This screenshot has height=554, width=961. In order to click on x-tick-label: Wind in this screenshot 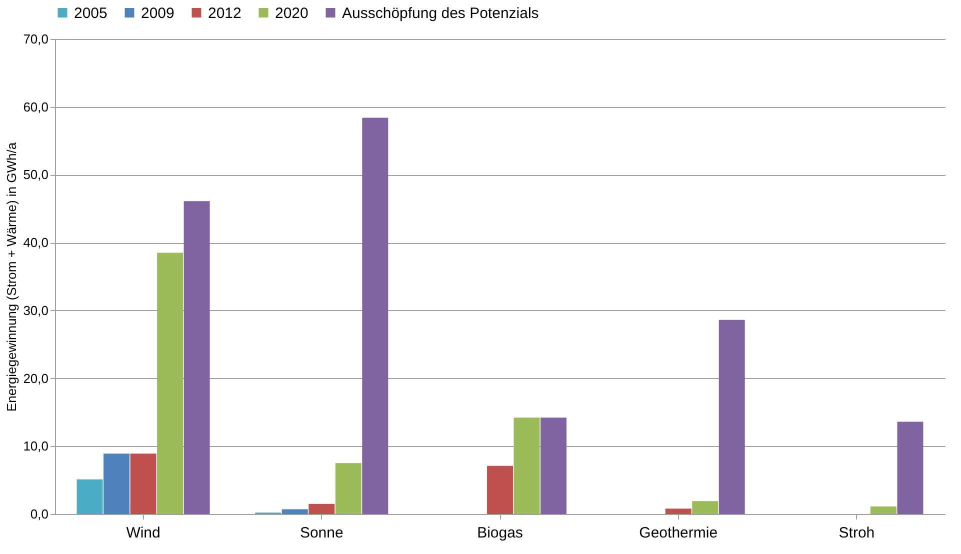, I will do `click(143, 533)`.